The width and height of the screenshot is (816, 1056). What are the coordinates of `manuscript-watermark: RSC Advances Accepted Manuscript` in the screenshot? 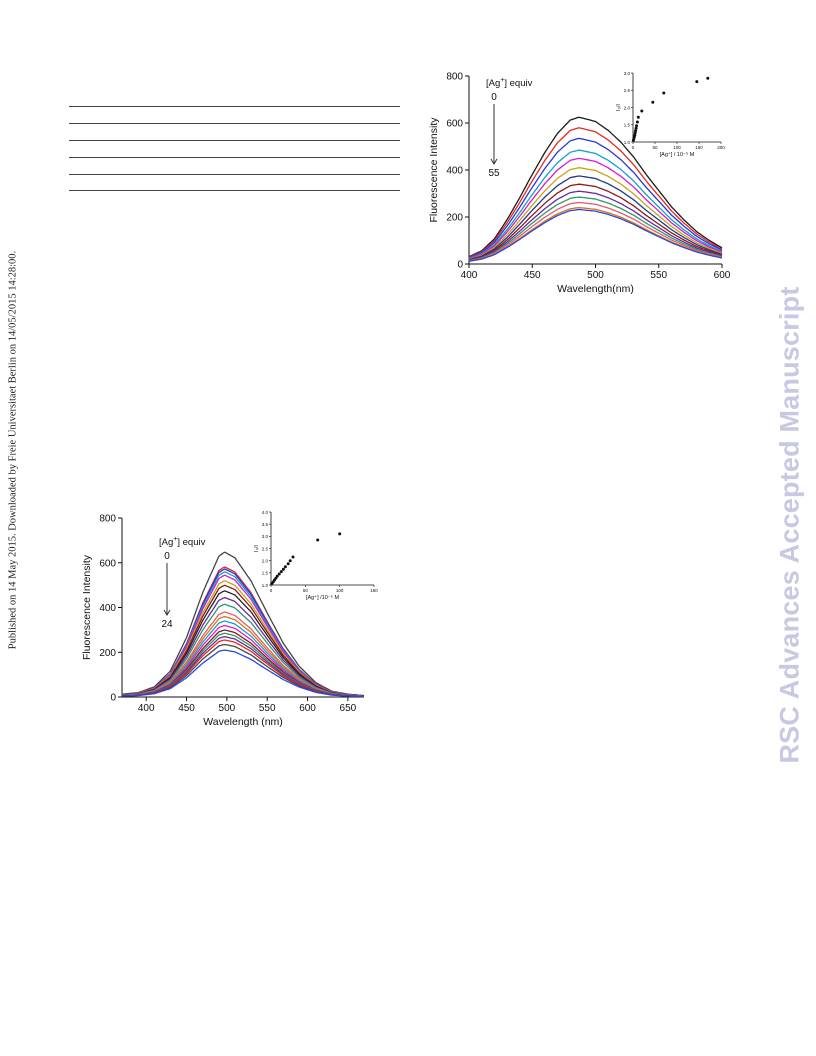 It's located at (790, 525).